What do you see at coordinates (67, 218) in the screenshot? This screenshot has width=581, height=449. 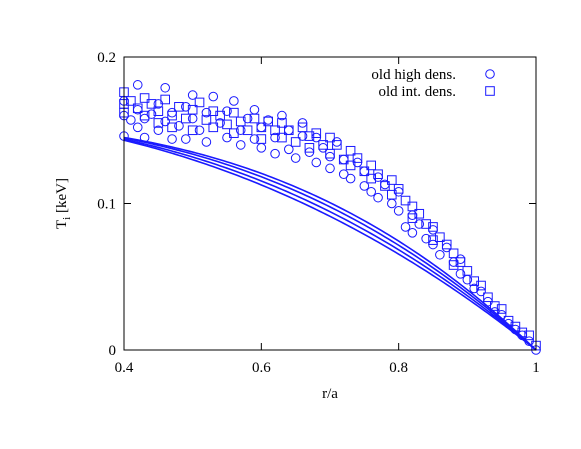 I see `y-axis-label-subscript: i` at bounding box center [67, 218].